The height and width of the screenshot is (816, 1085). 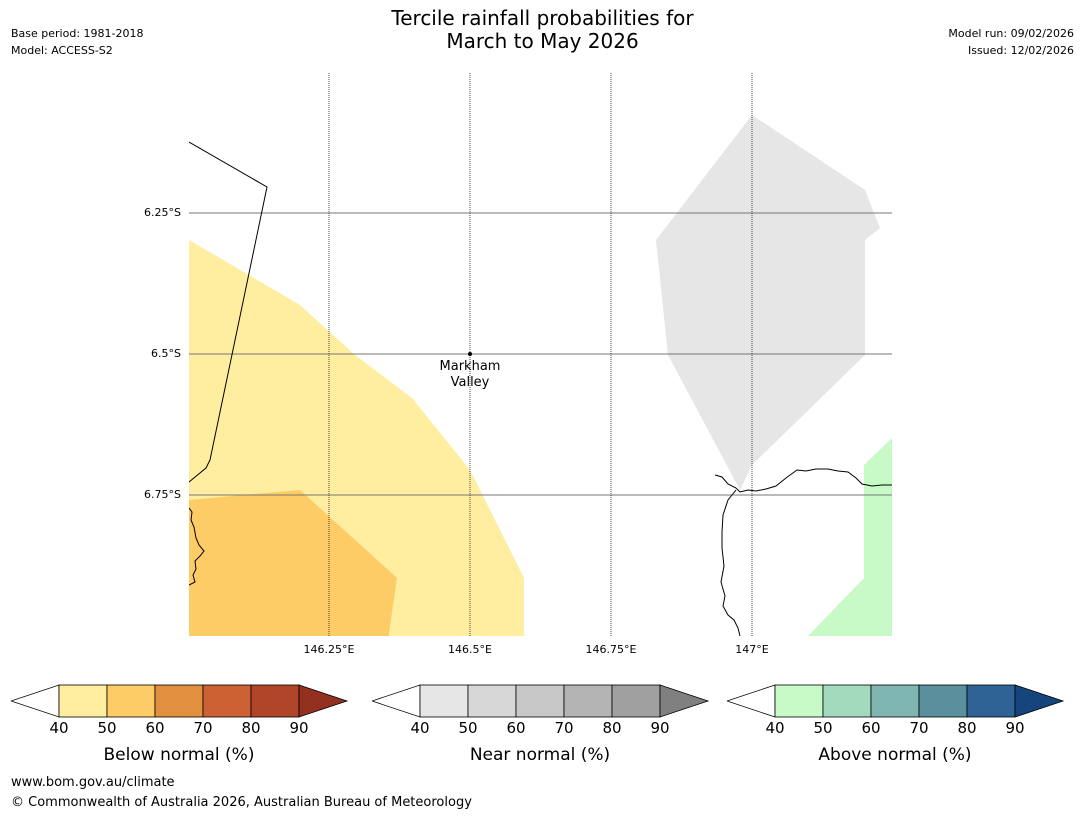 I want to click on below-normal-tick-label: 80, so click(x=251, y=728).